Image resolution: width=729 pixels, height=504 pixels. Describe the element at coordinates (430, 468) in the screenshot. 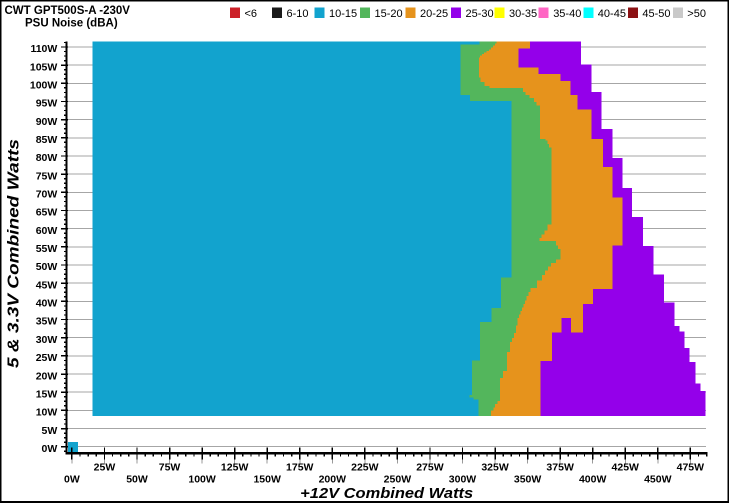

I see `svg-text: 275W` at that location.